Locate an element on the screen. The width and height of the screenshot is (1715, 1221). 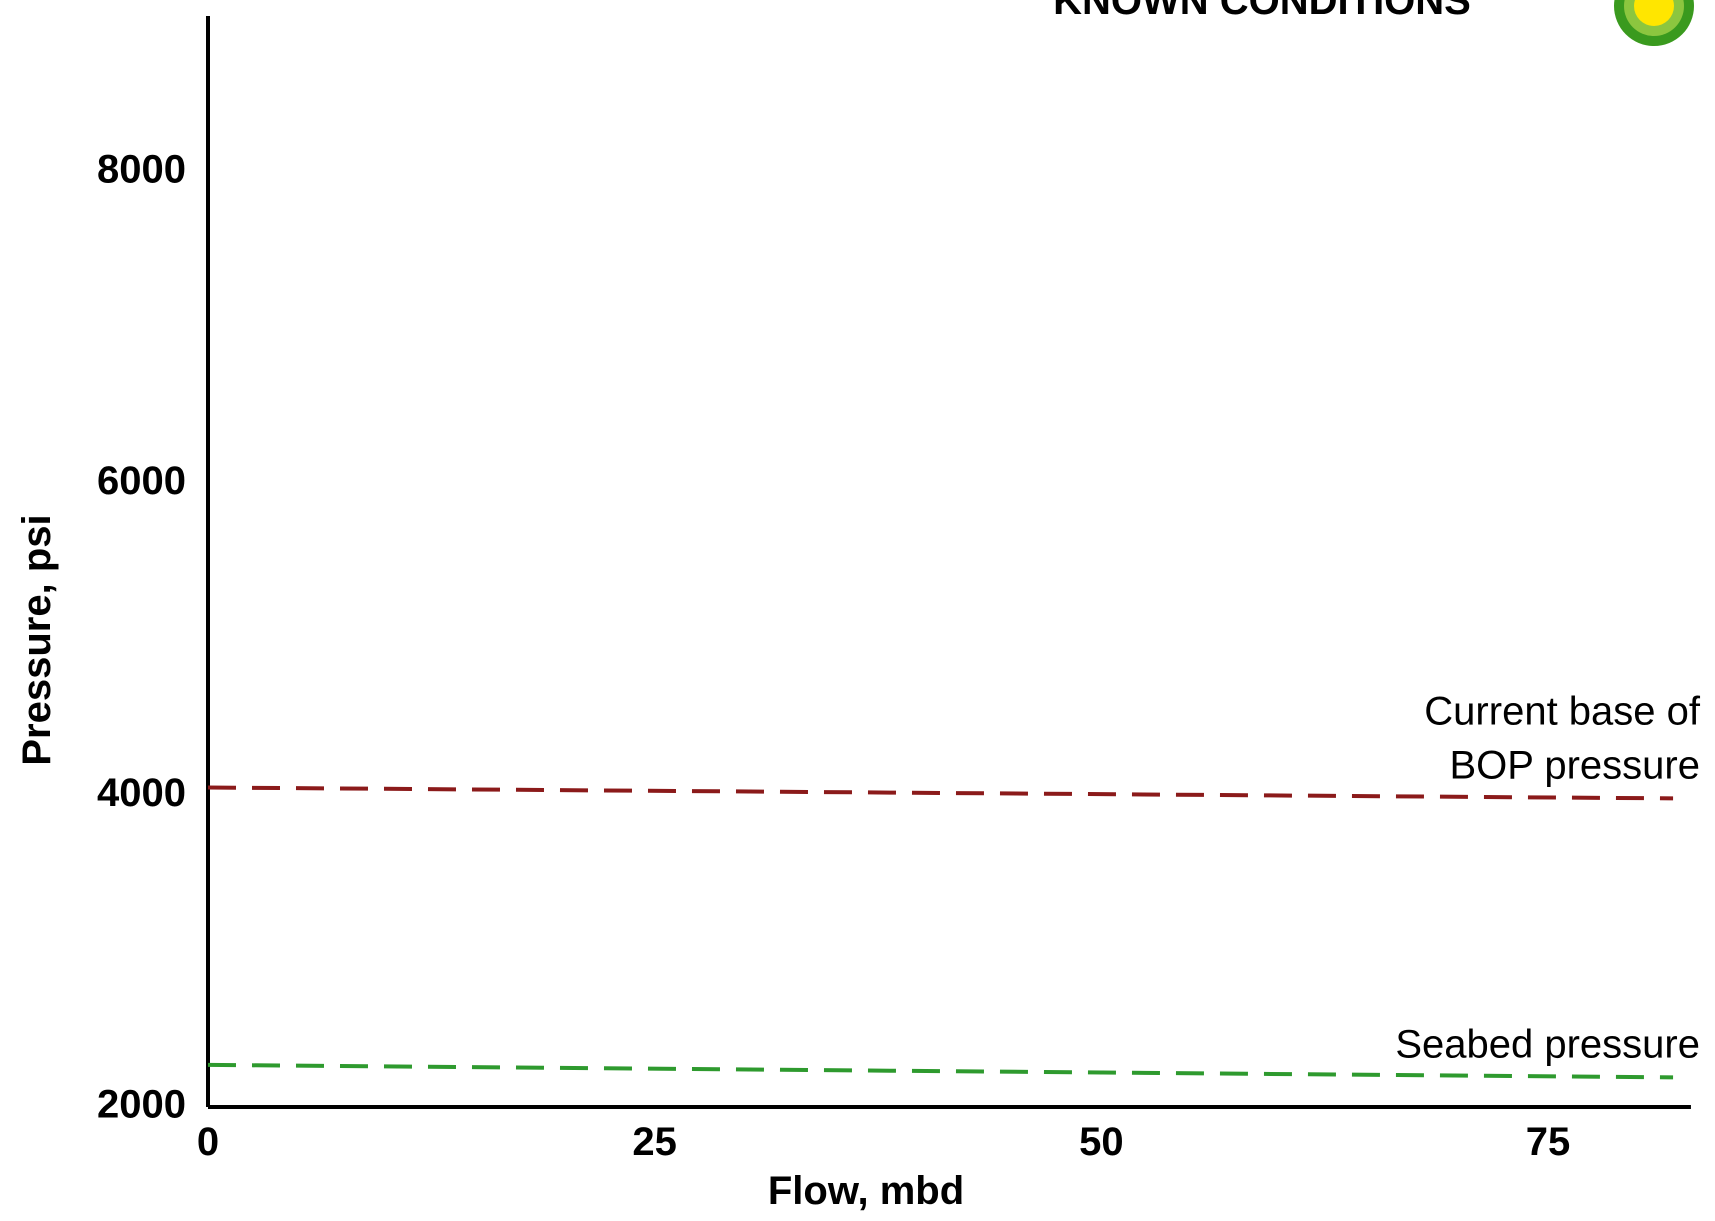
y-tick-label: 2000 is located at coordinates (141, 1105).